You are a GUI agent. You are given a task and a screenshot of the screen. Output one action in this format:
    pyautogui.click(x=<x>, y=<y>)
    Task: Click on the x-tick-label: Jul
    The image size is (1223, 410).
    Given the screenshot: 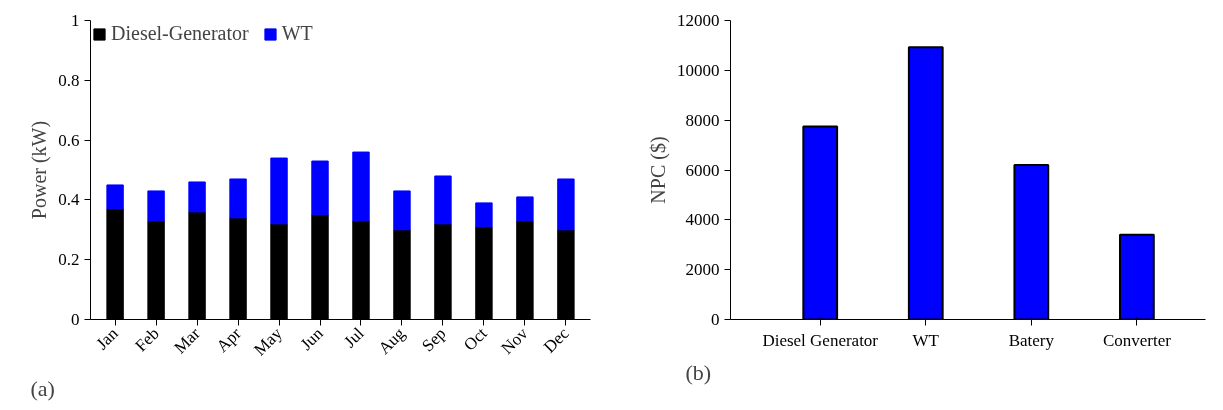 What is the action you would take?
    pyautogui.click(x=354, y=337)
    